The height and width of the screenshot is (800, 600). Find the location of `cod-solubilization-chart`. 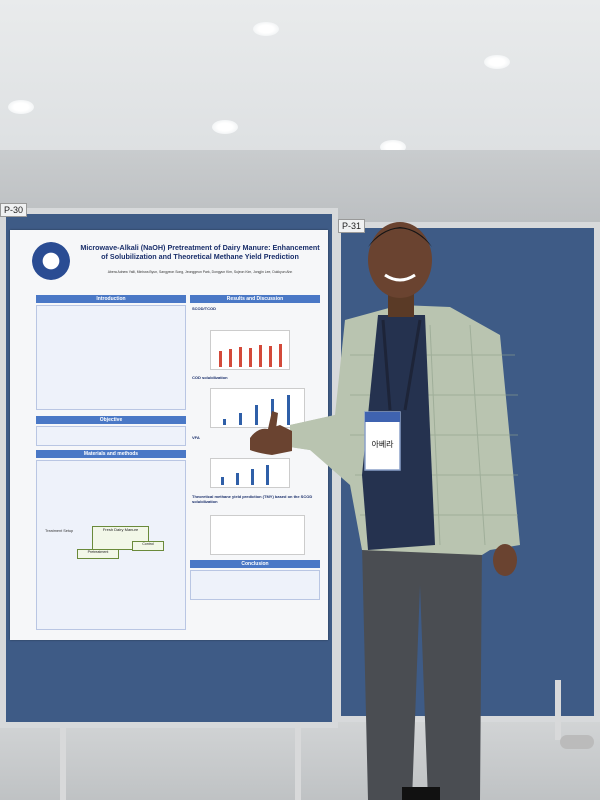

cod-solubilization-chart is located at coordinates (257, 408).